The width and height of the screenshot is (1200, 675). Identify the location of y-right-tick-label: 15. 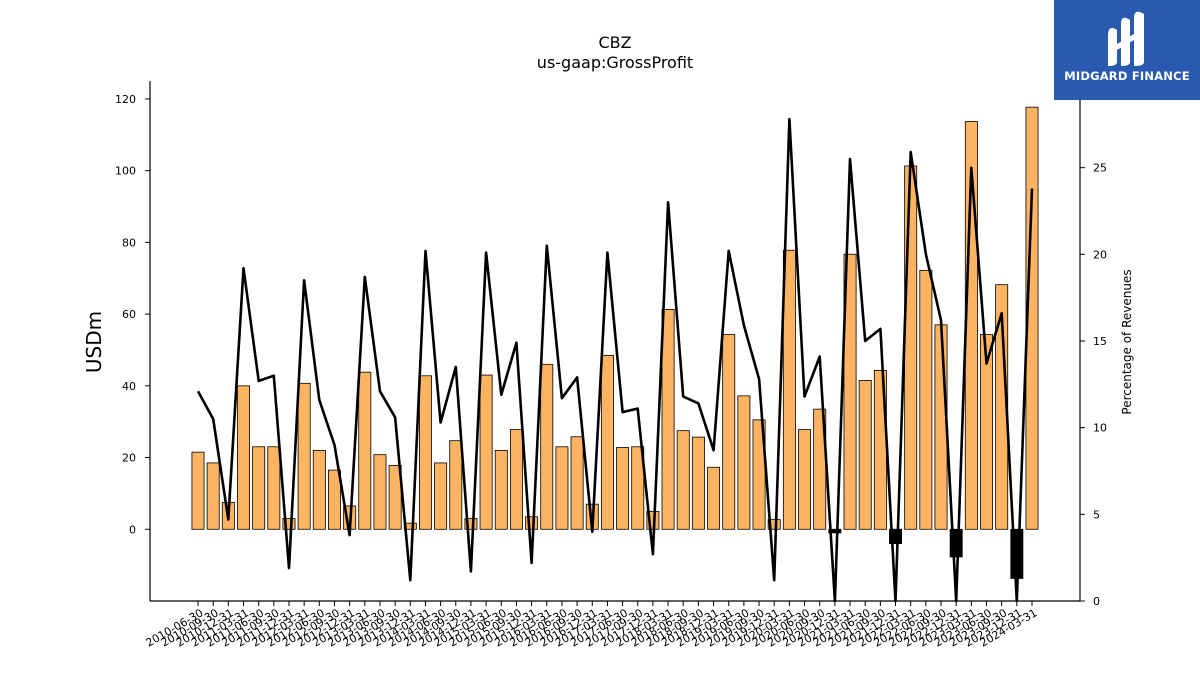
(1100, 341).